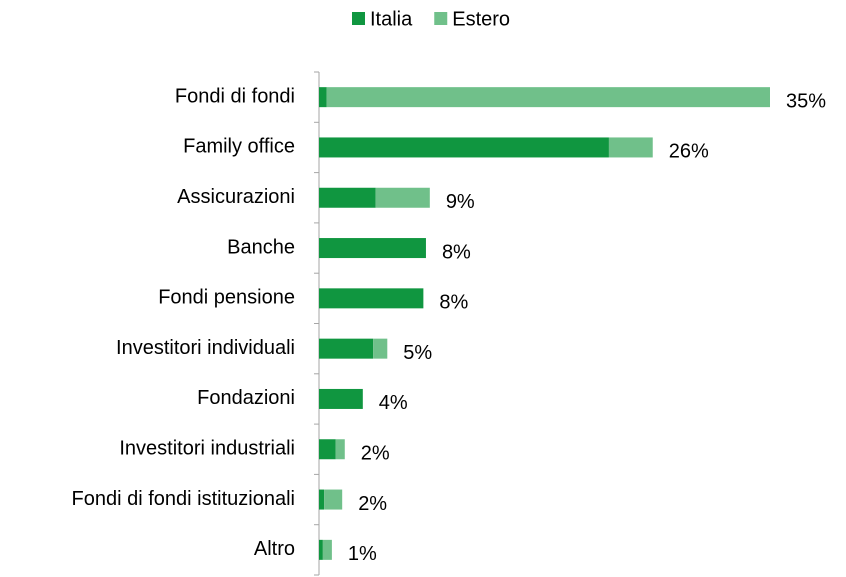  What do you see at coordinates (460, 202) in the screenshot?
I see `total-label: 9%` at bounding box center [460, 202].